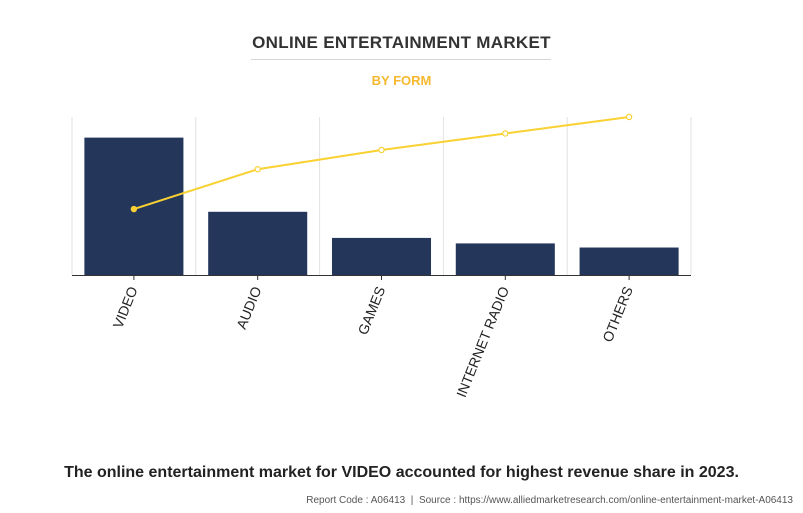  Describe the element at coordinates (356, 500) in the screenshot. I see `report-code: Report Code : A06413` at that location.